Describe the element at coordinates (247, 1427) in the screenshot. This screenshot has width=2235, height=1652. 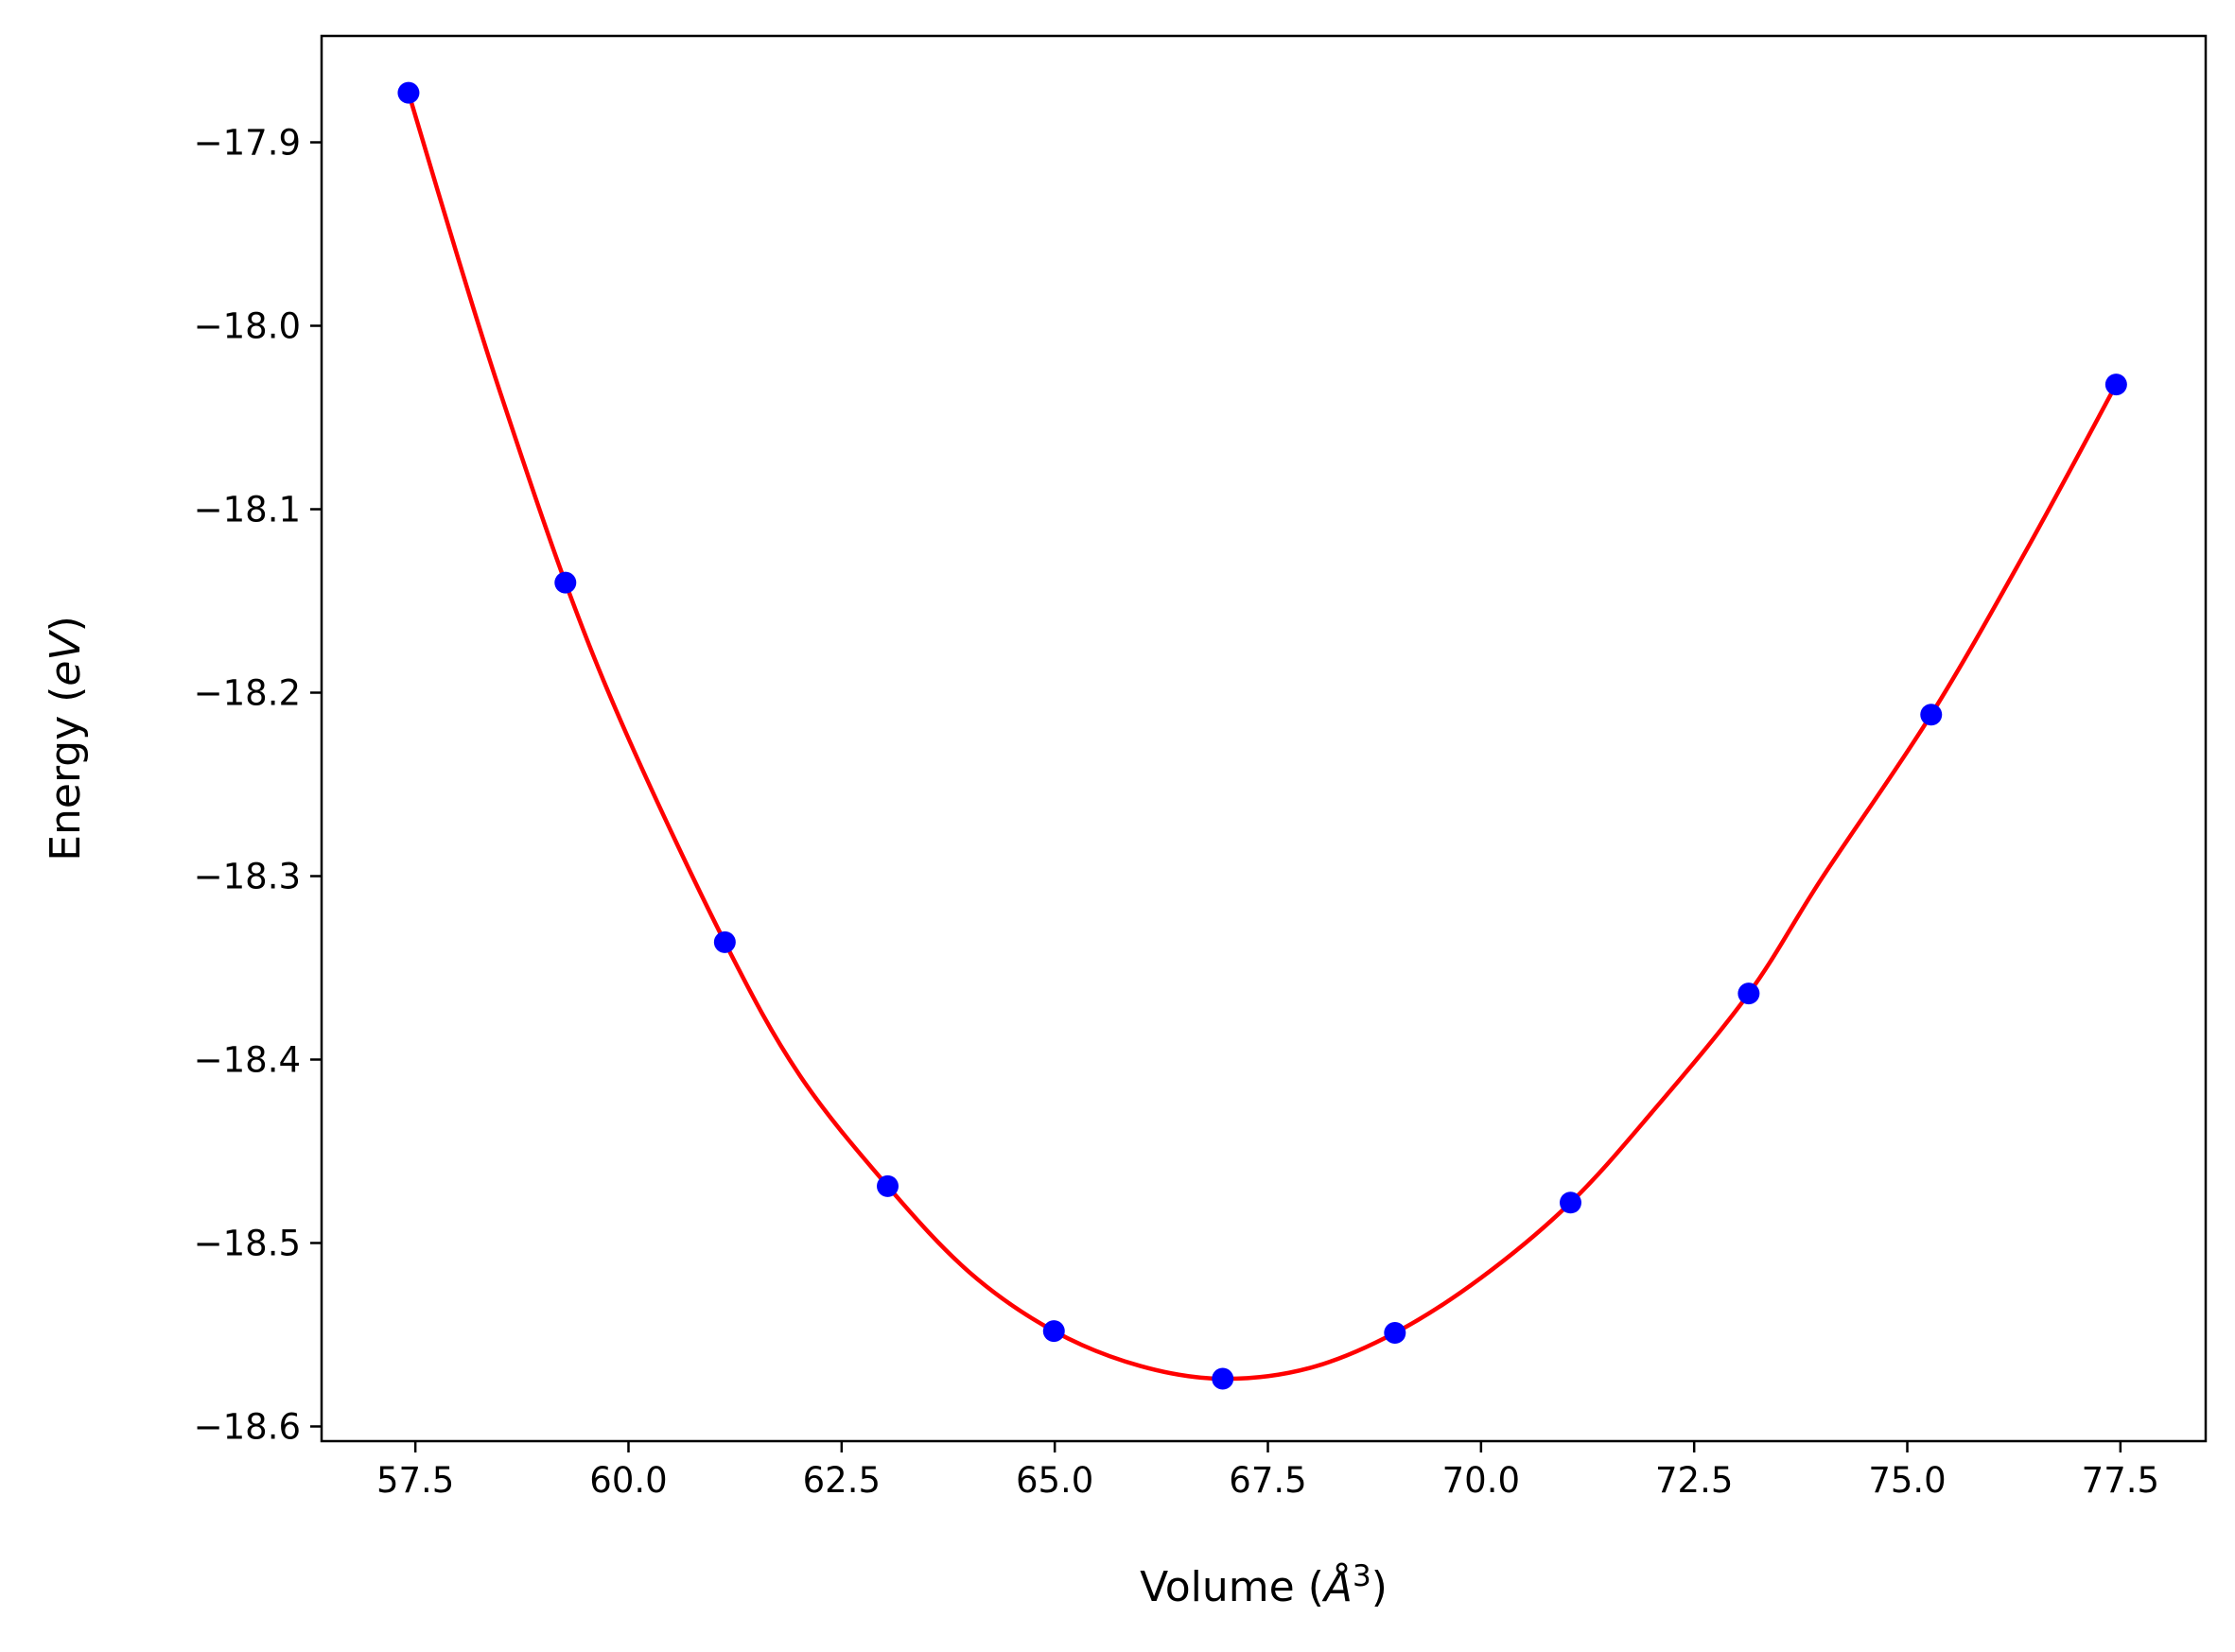
I see `y-tick-label: −18.6` at that location.